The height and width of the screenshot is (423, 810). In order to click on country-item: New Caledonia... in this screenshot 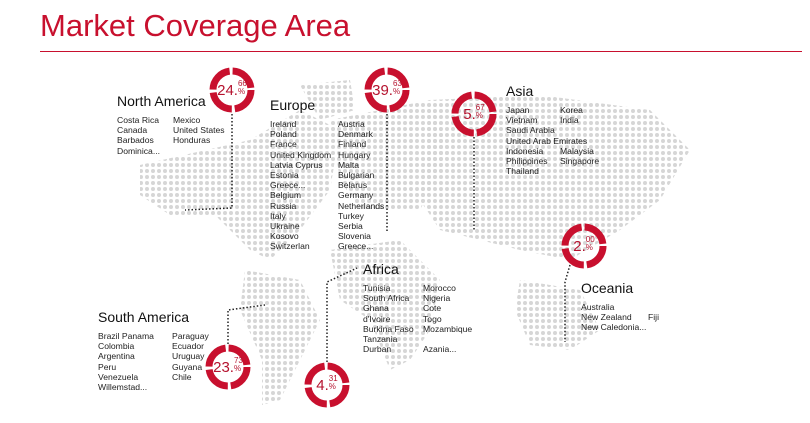, I will do `click(614, 327)`.